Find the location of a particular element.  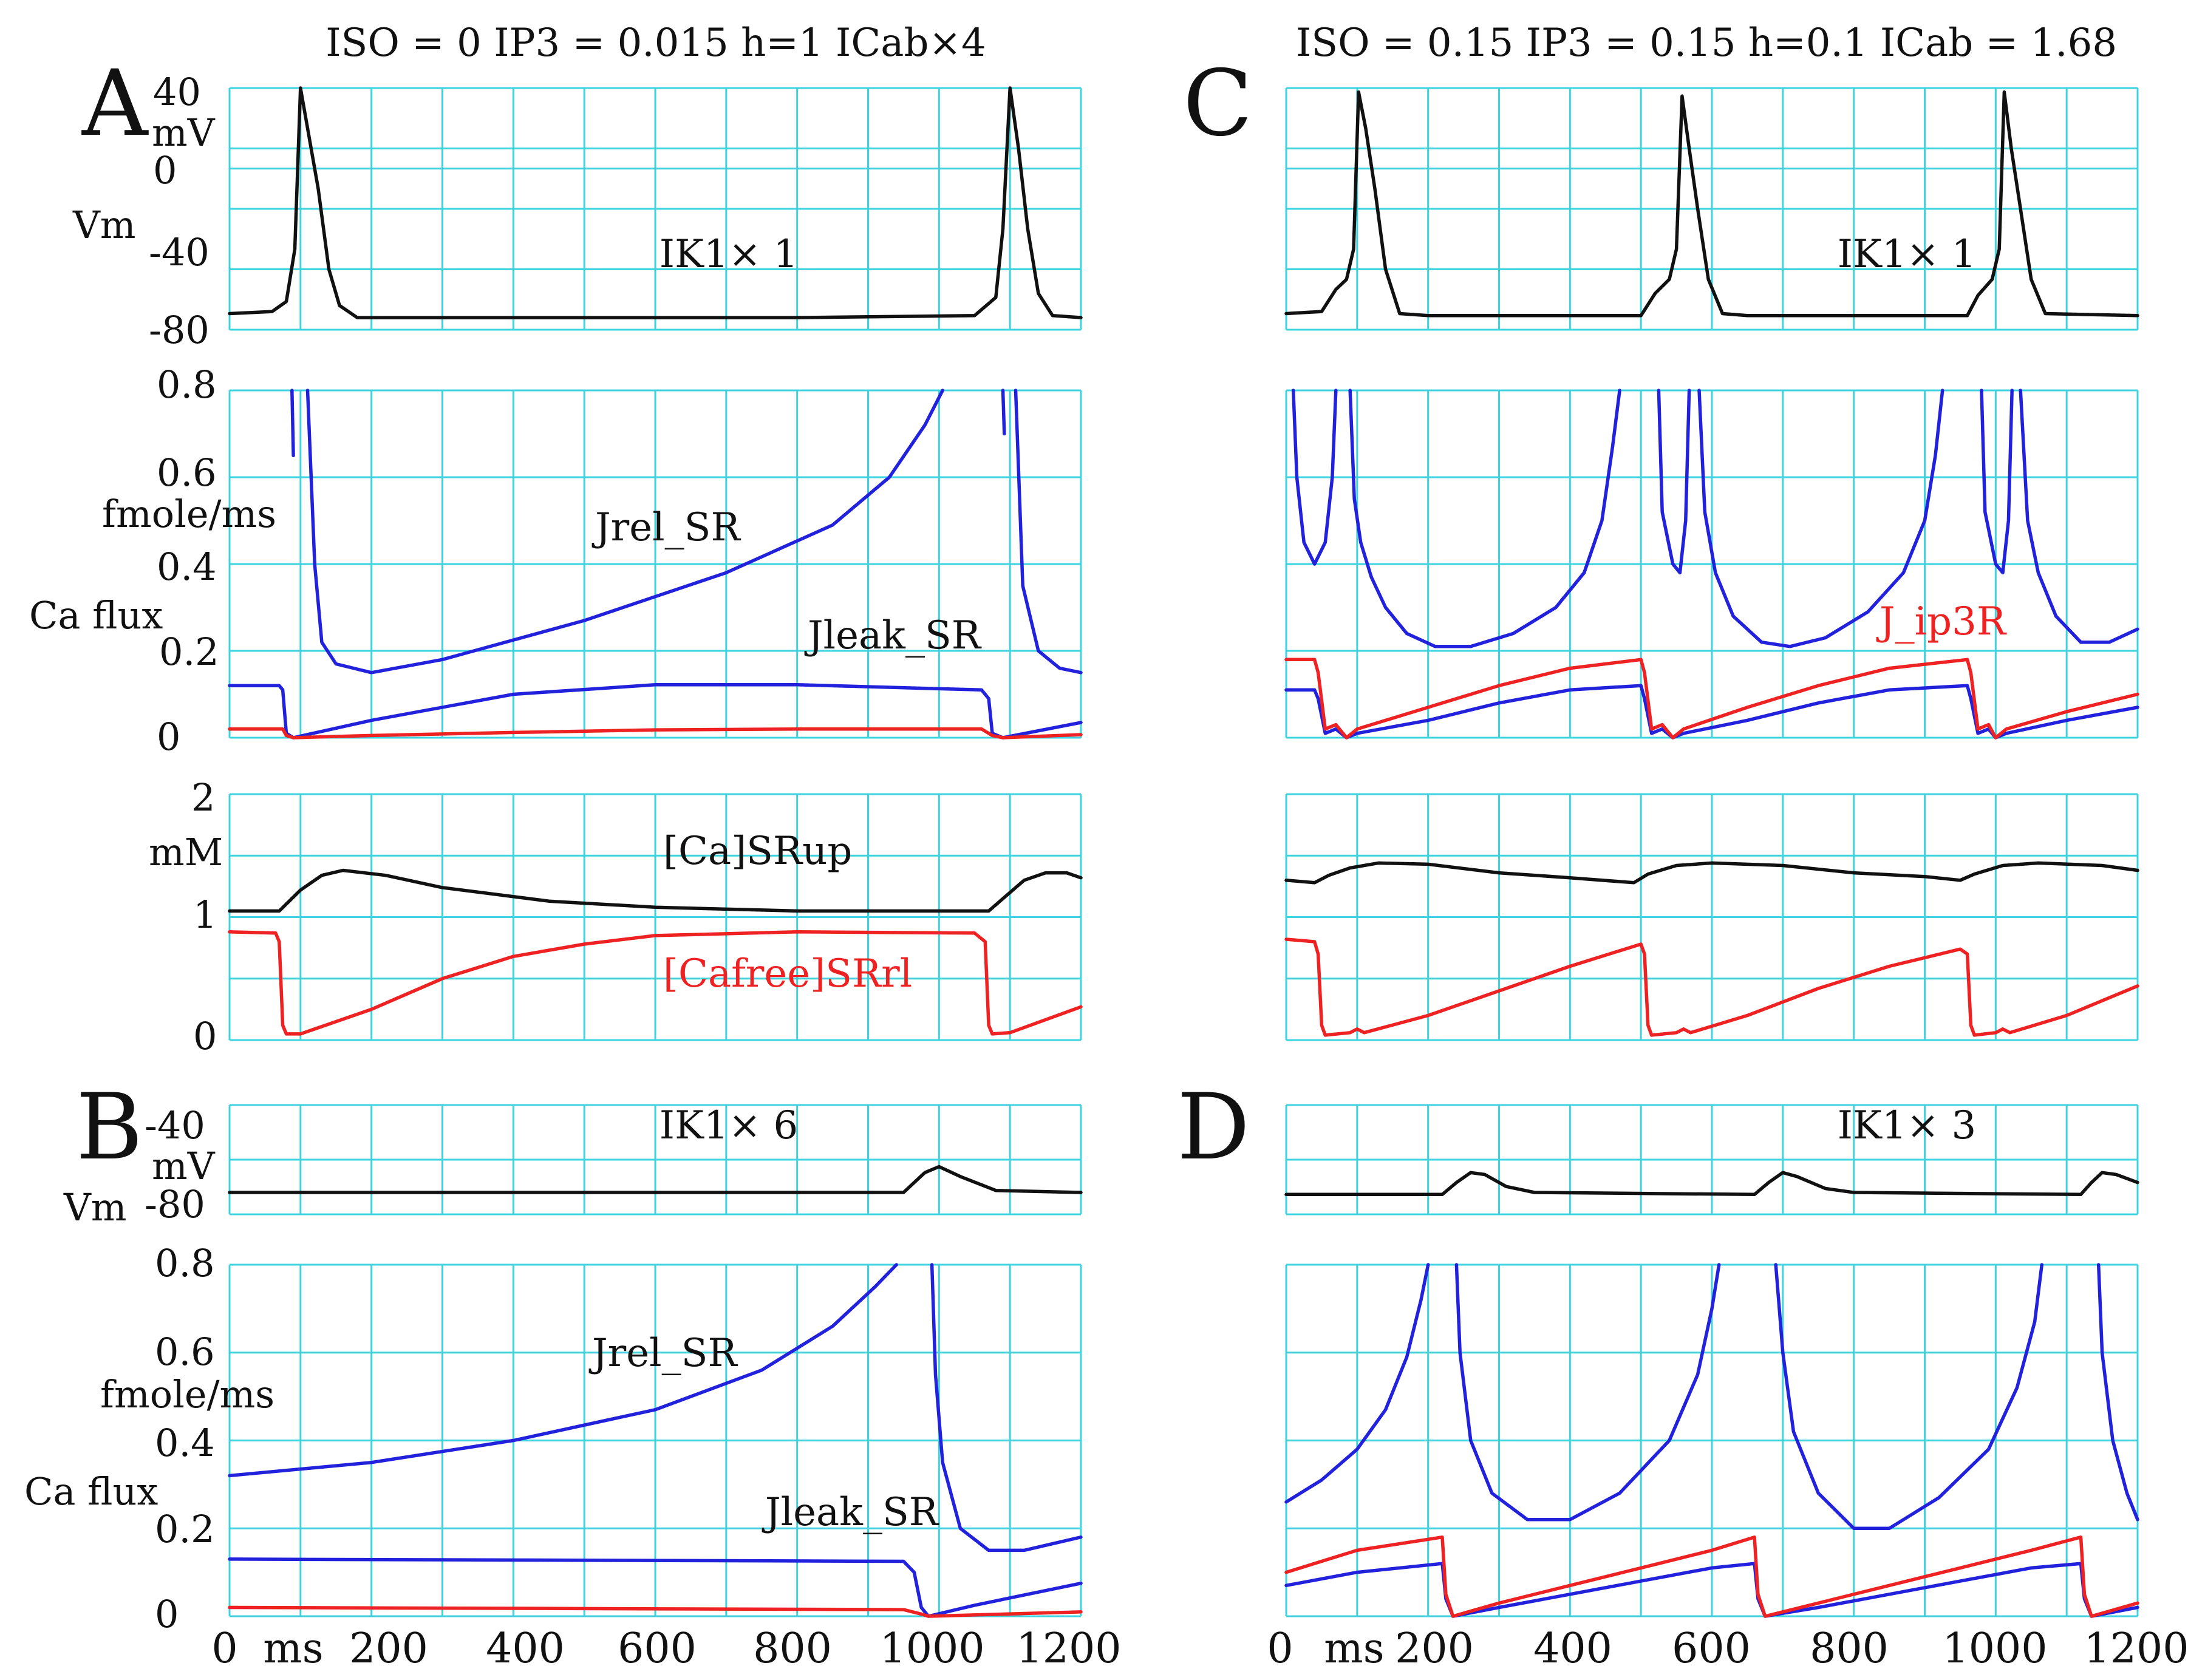

b-vm-trace-line is located at coordinates (655, 1179).